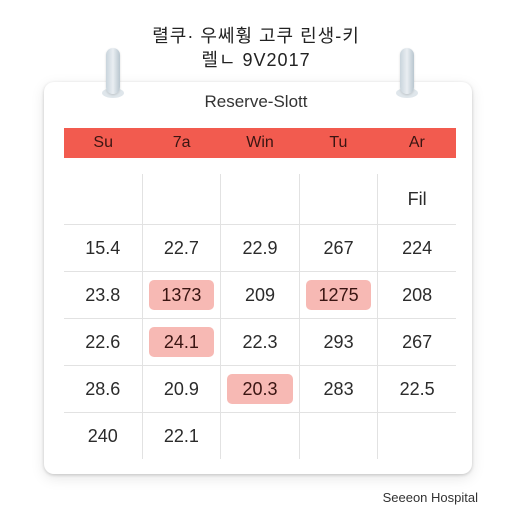 This screenshot has width=512, height=512. I want to click on weekday-label: Ar, so click(416, 142).